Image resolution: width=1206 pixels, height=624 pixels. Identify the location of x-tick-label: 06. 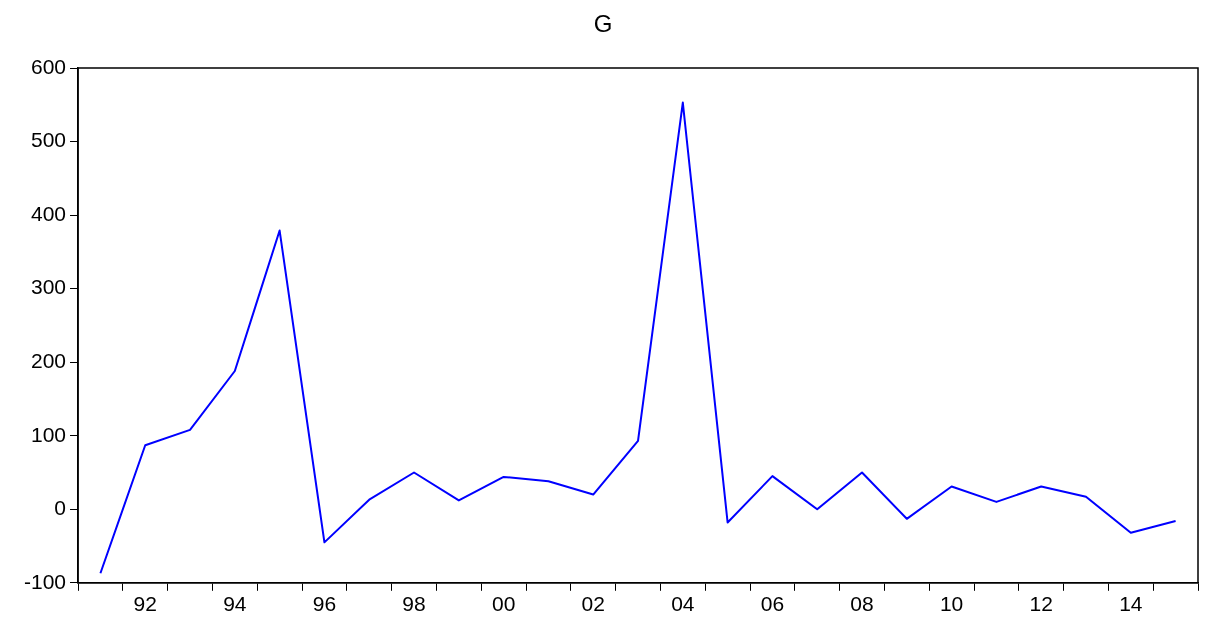
(772, 604).